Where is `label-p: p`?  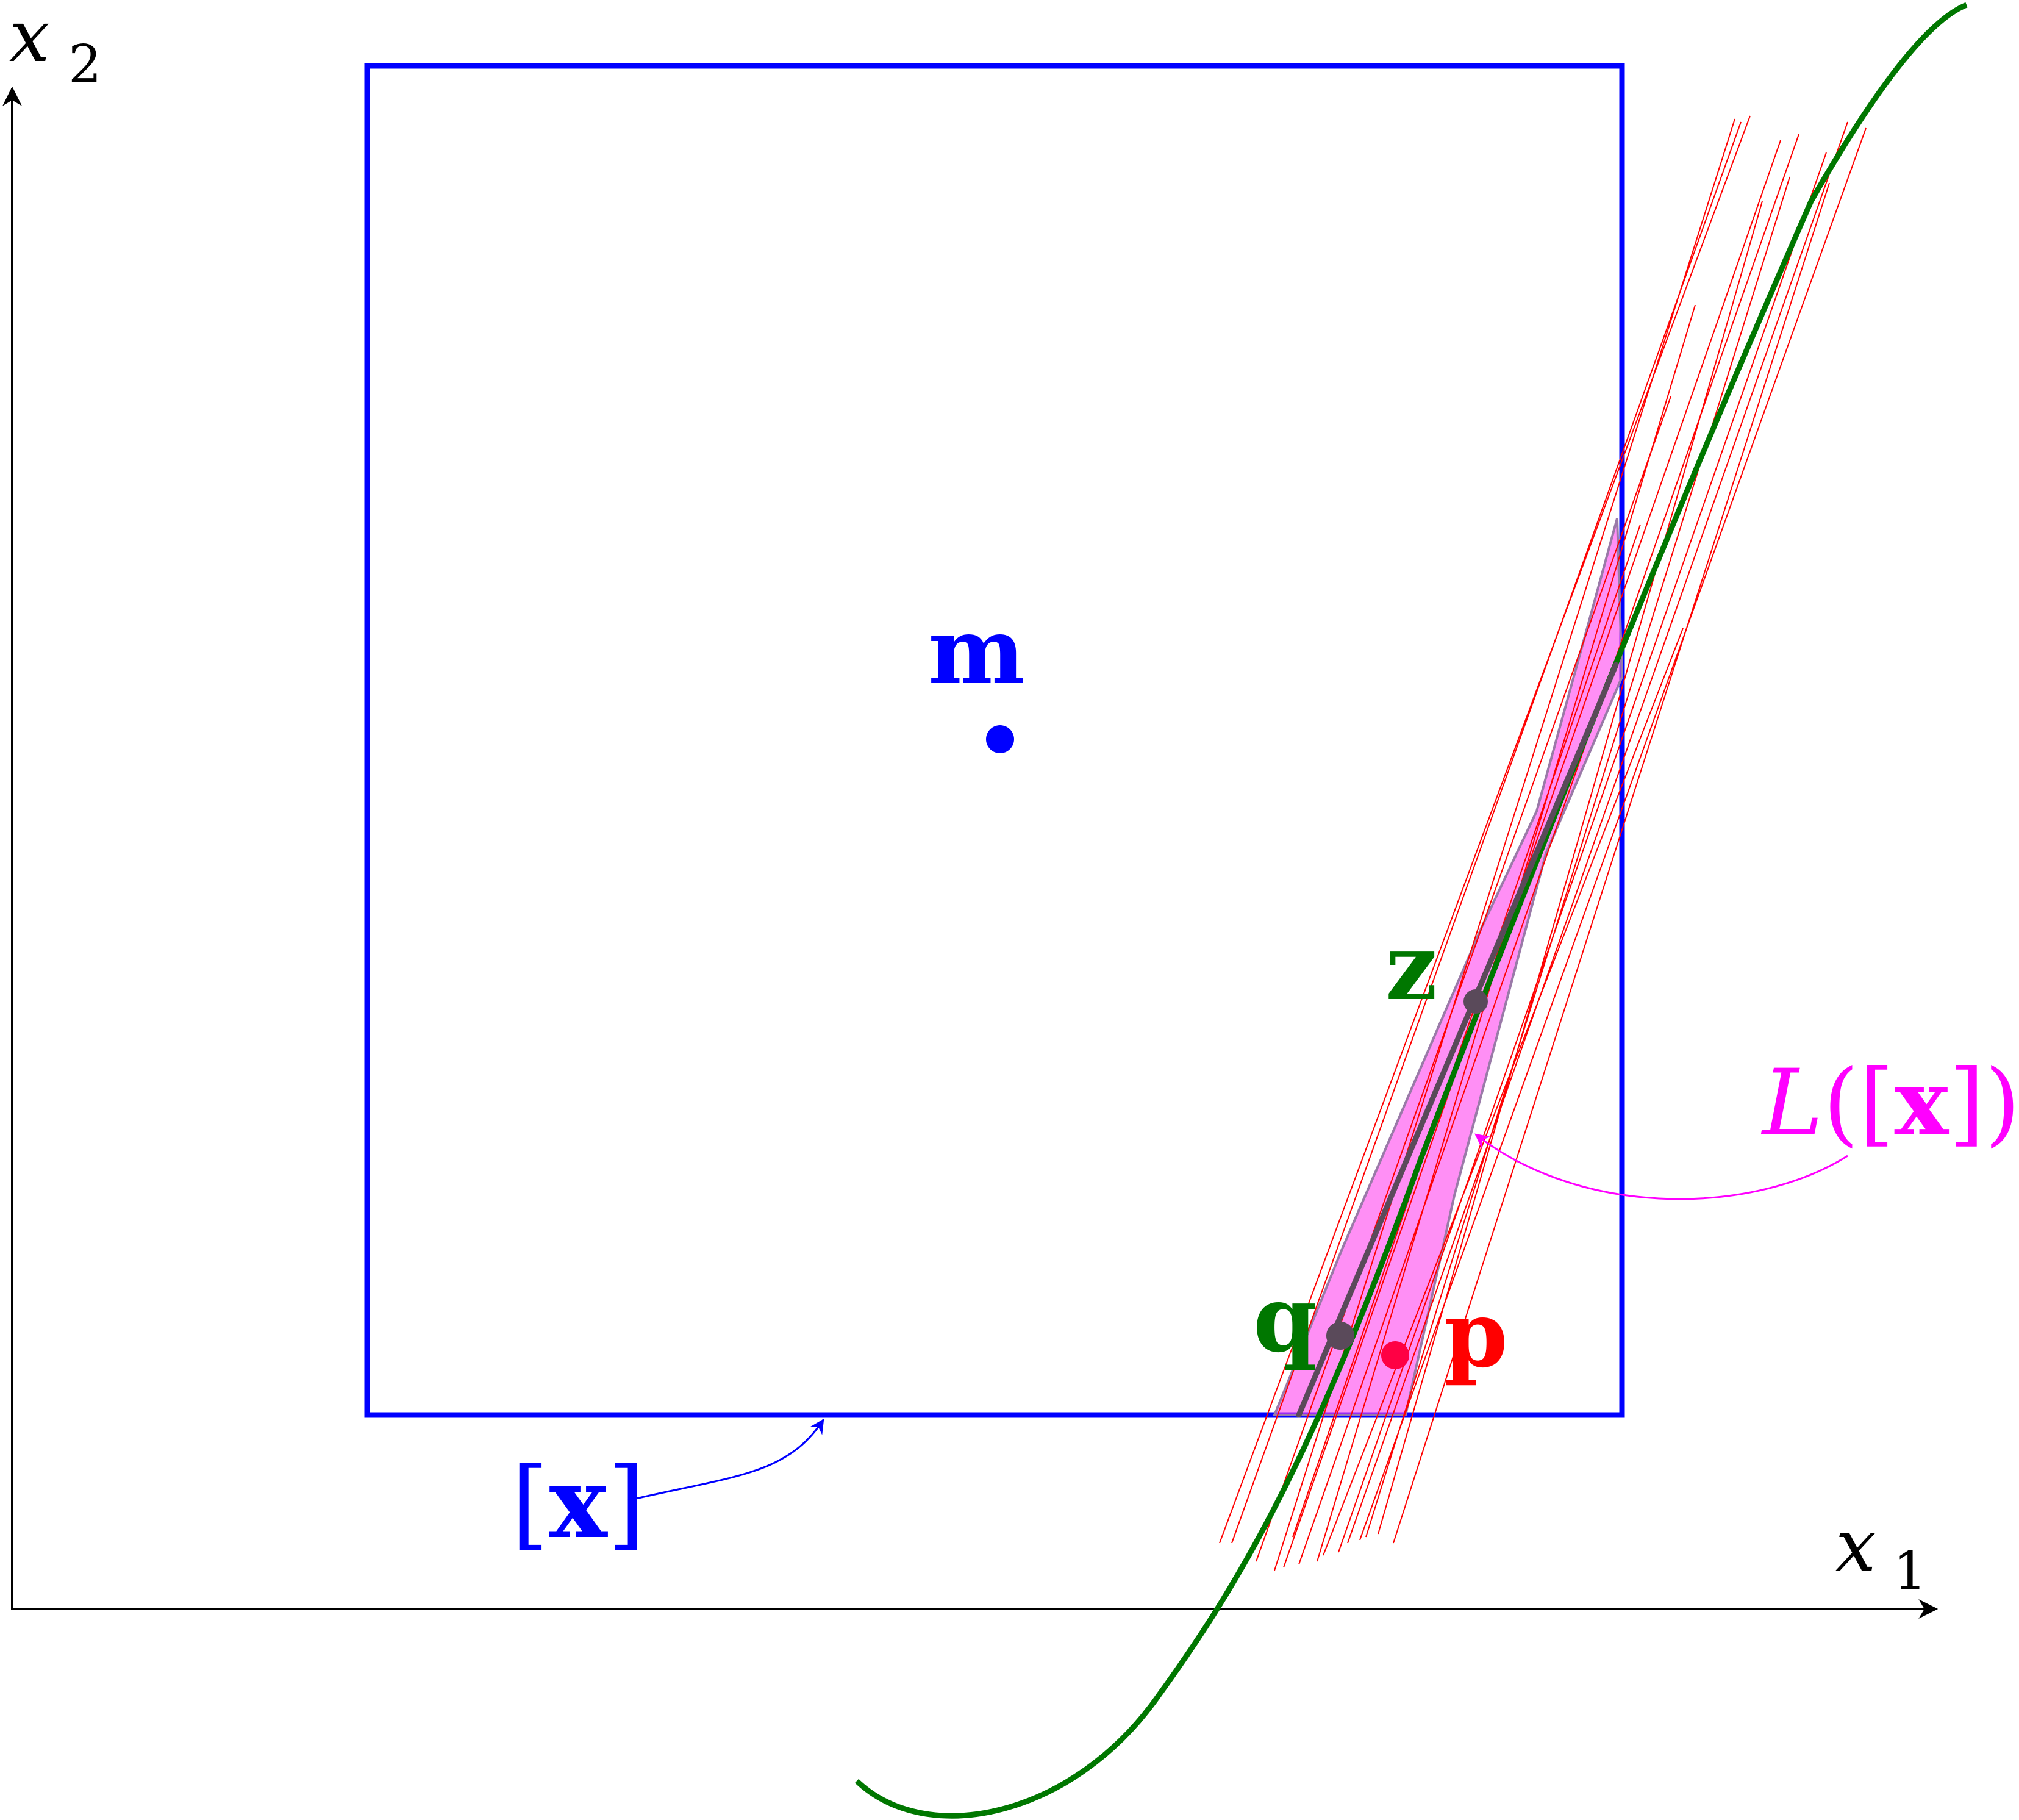 label-p: p is located at coordinates (1476, 1334).